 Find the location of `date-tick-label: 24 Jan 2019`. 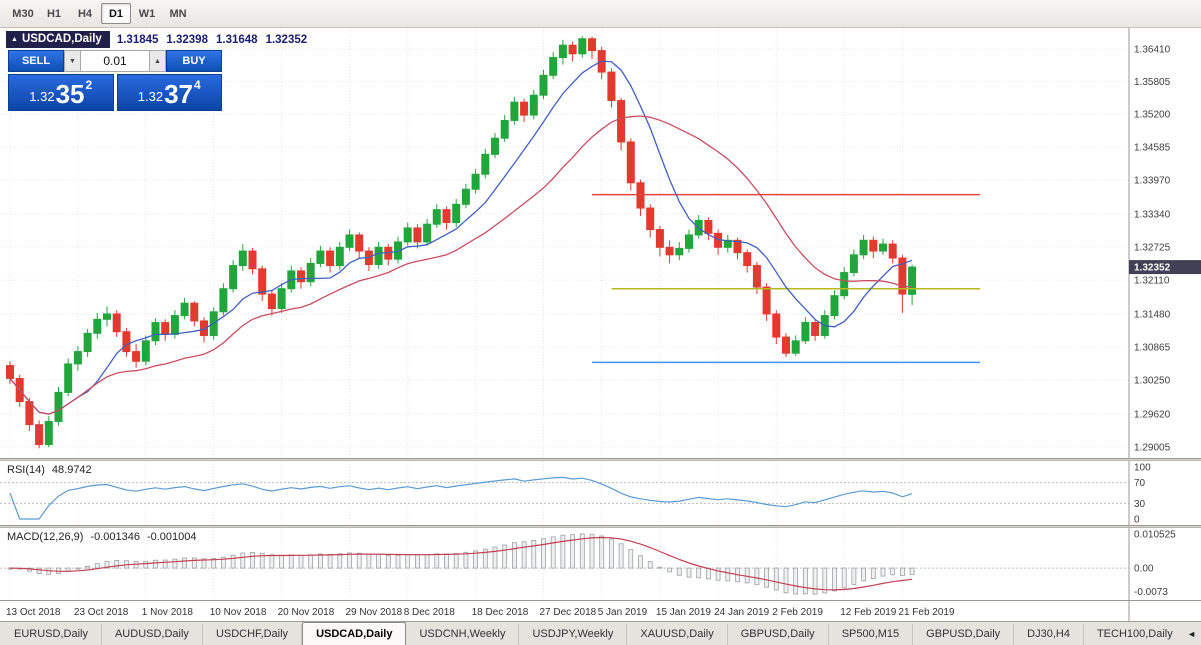

date-tick-label: 24 Jan 2019 is located at coordinates (741, 612).